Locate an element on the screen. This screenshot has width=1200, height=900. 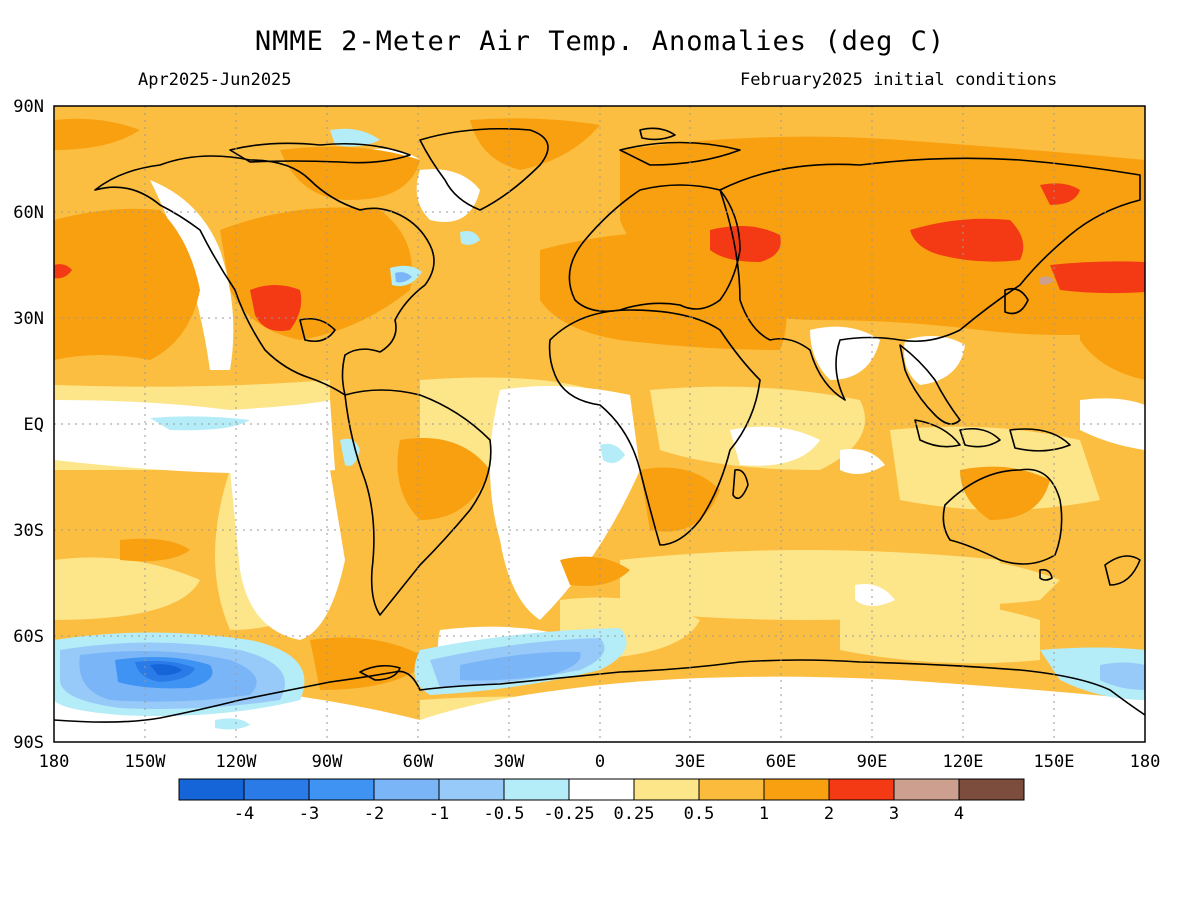
colorbar-tick-label: -4 is located at coordinates (244, 814).